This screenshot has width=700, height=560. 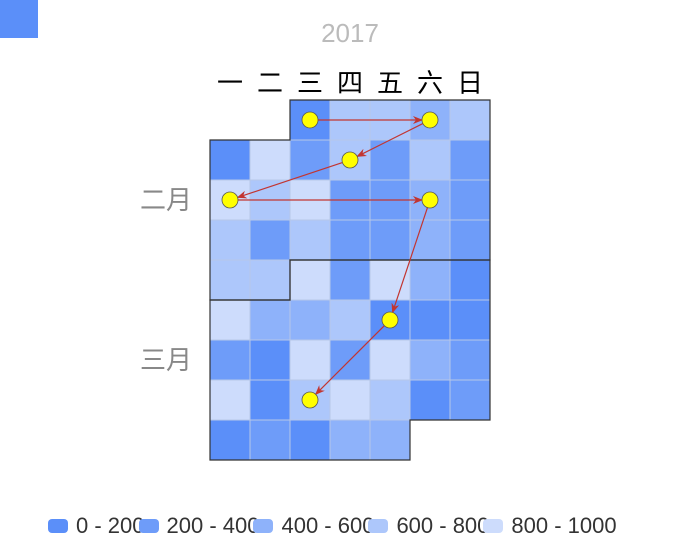 I want to click on month-label: 三月, so click(x=166, y=361).